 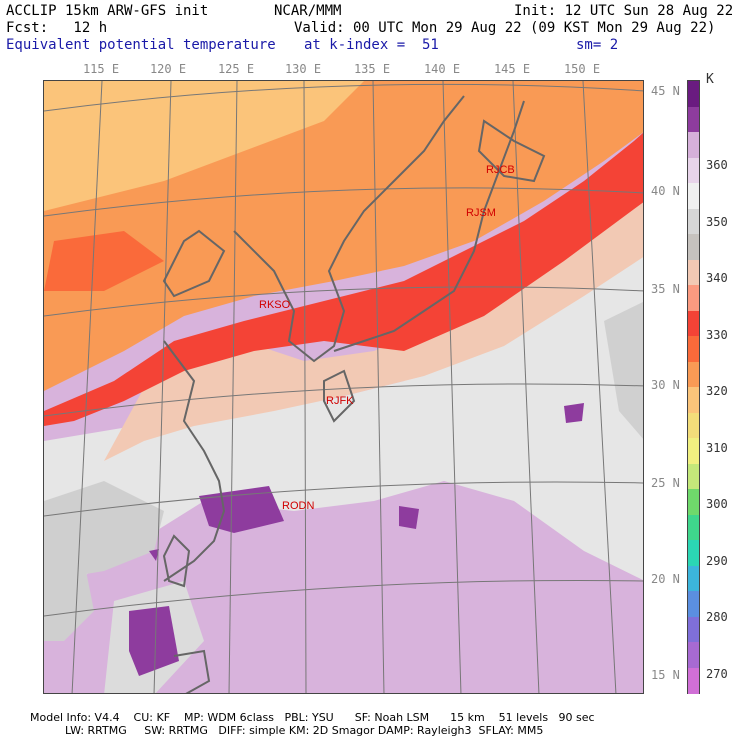 I want to click on station-label: RJCB, so click(x=500, y=170).